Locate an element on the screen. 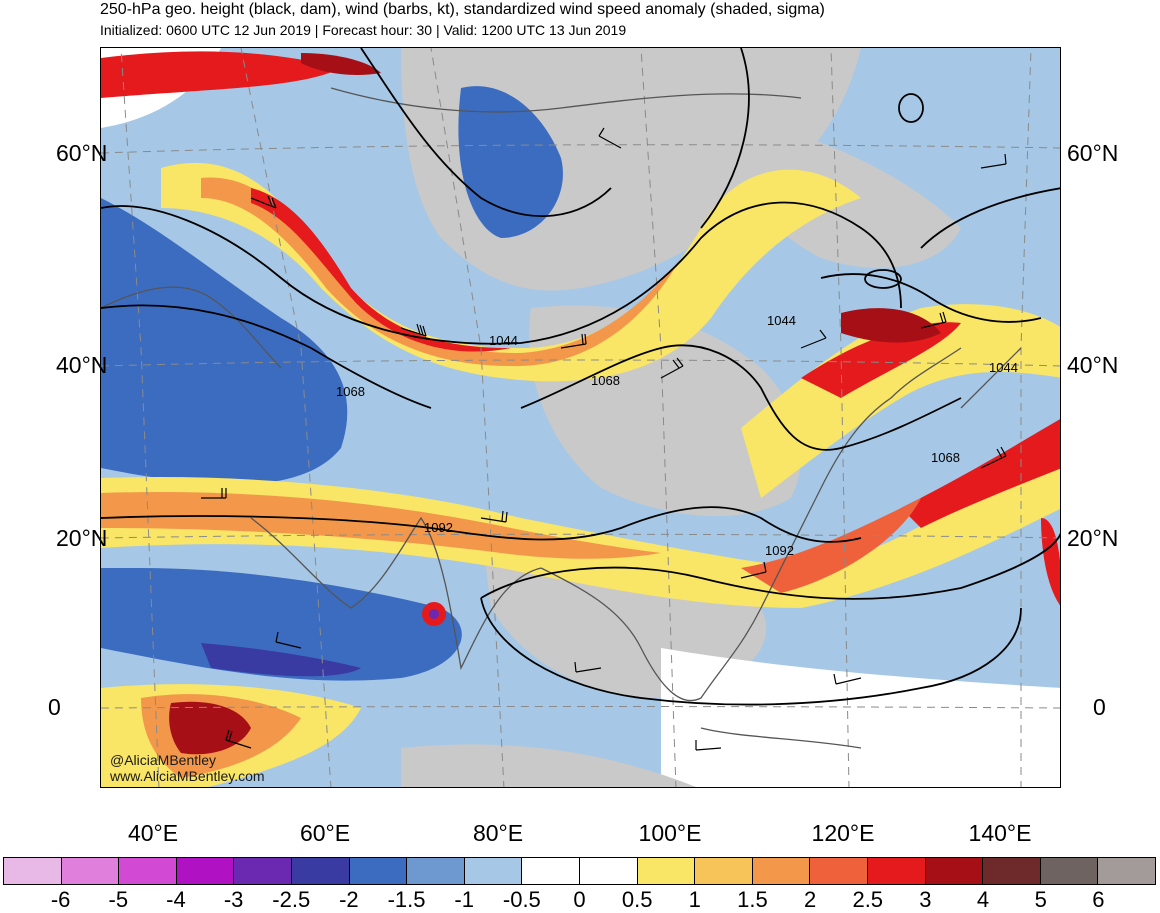  contour-closed-low-a is located at coordinates (883, 279).